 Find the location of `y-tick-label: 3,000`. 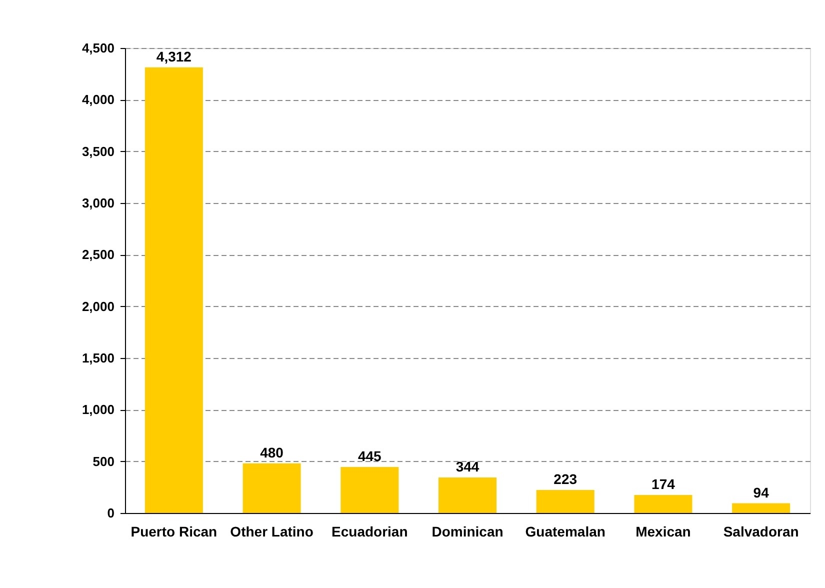

y-tick-label: 3,000 is located at coordinates (98, 203).